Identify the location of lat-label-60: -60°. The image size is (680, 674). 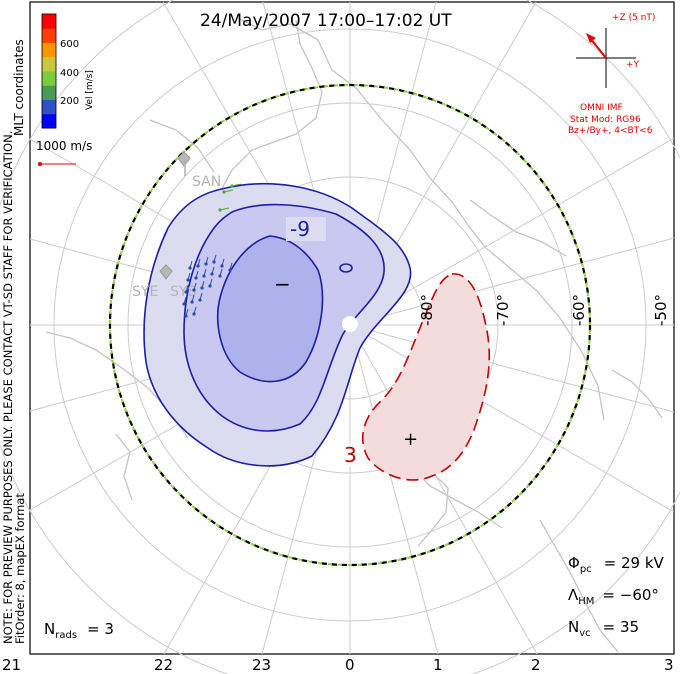
(579, 310).